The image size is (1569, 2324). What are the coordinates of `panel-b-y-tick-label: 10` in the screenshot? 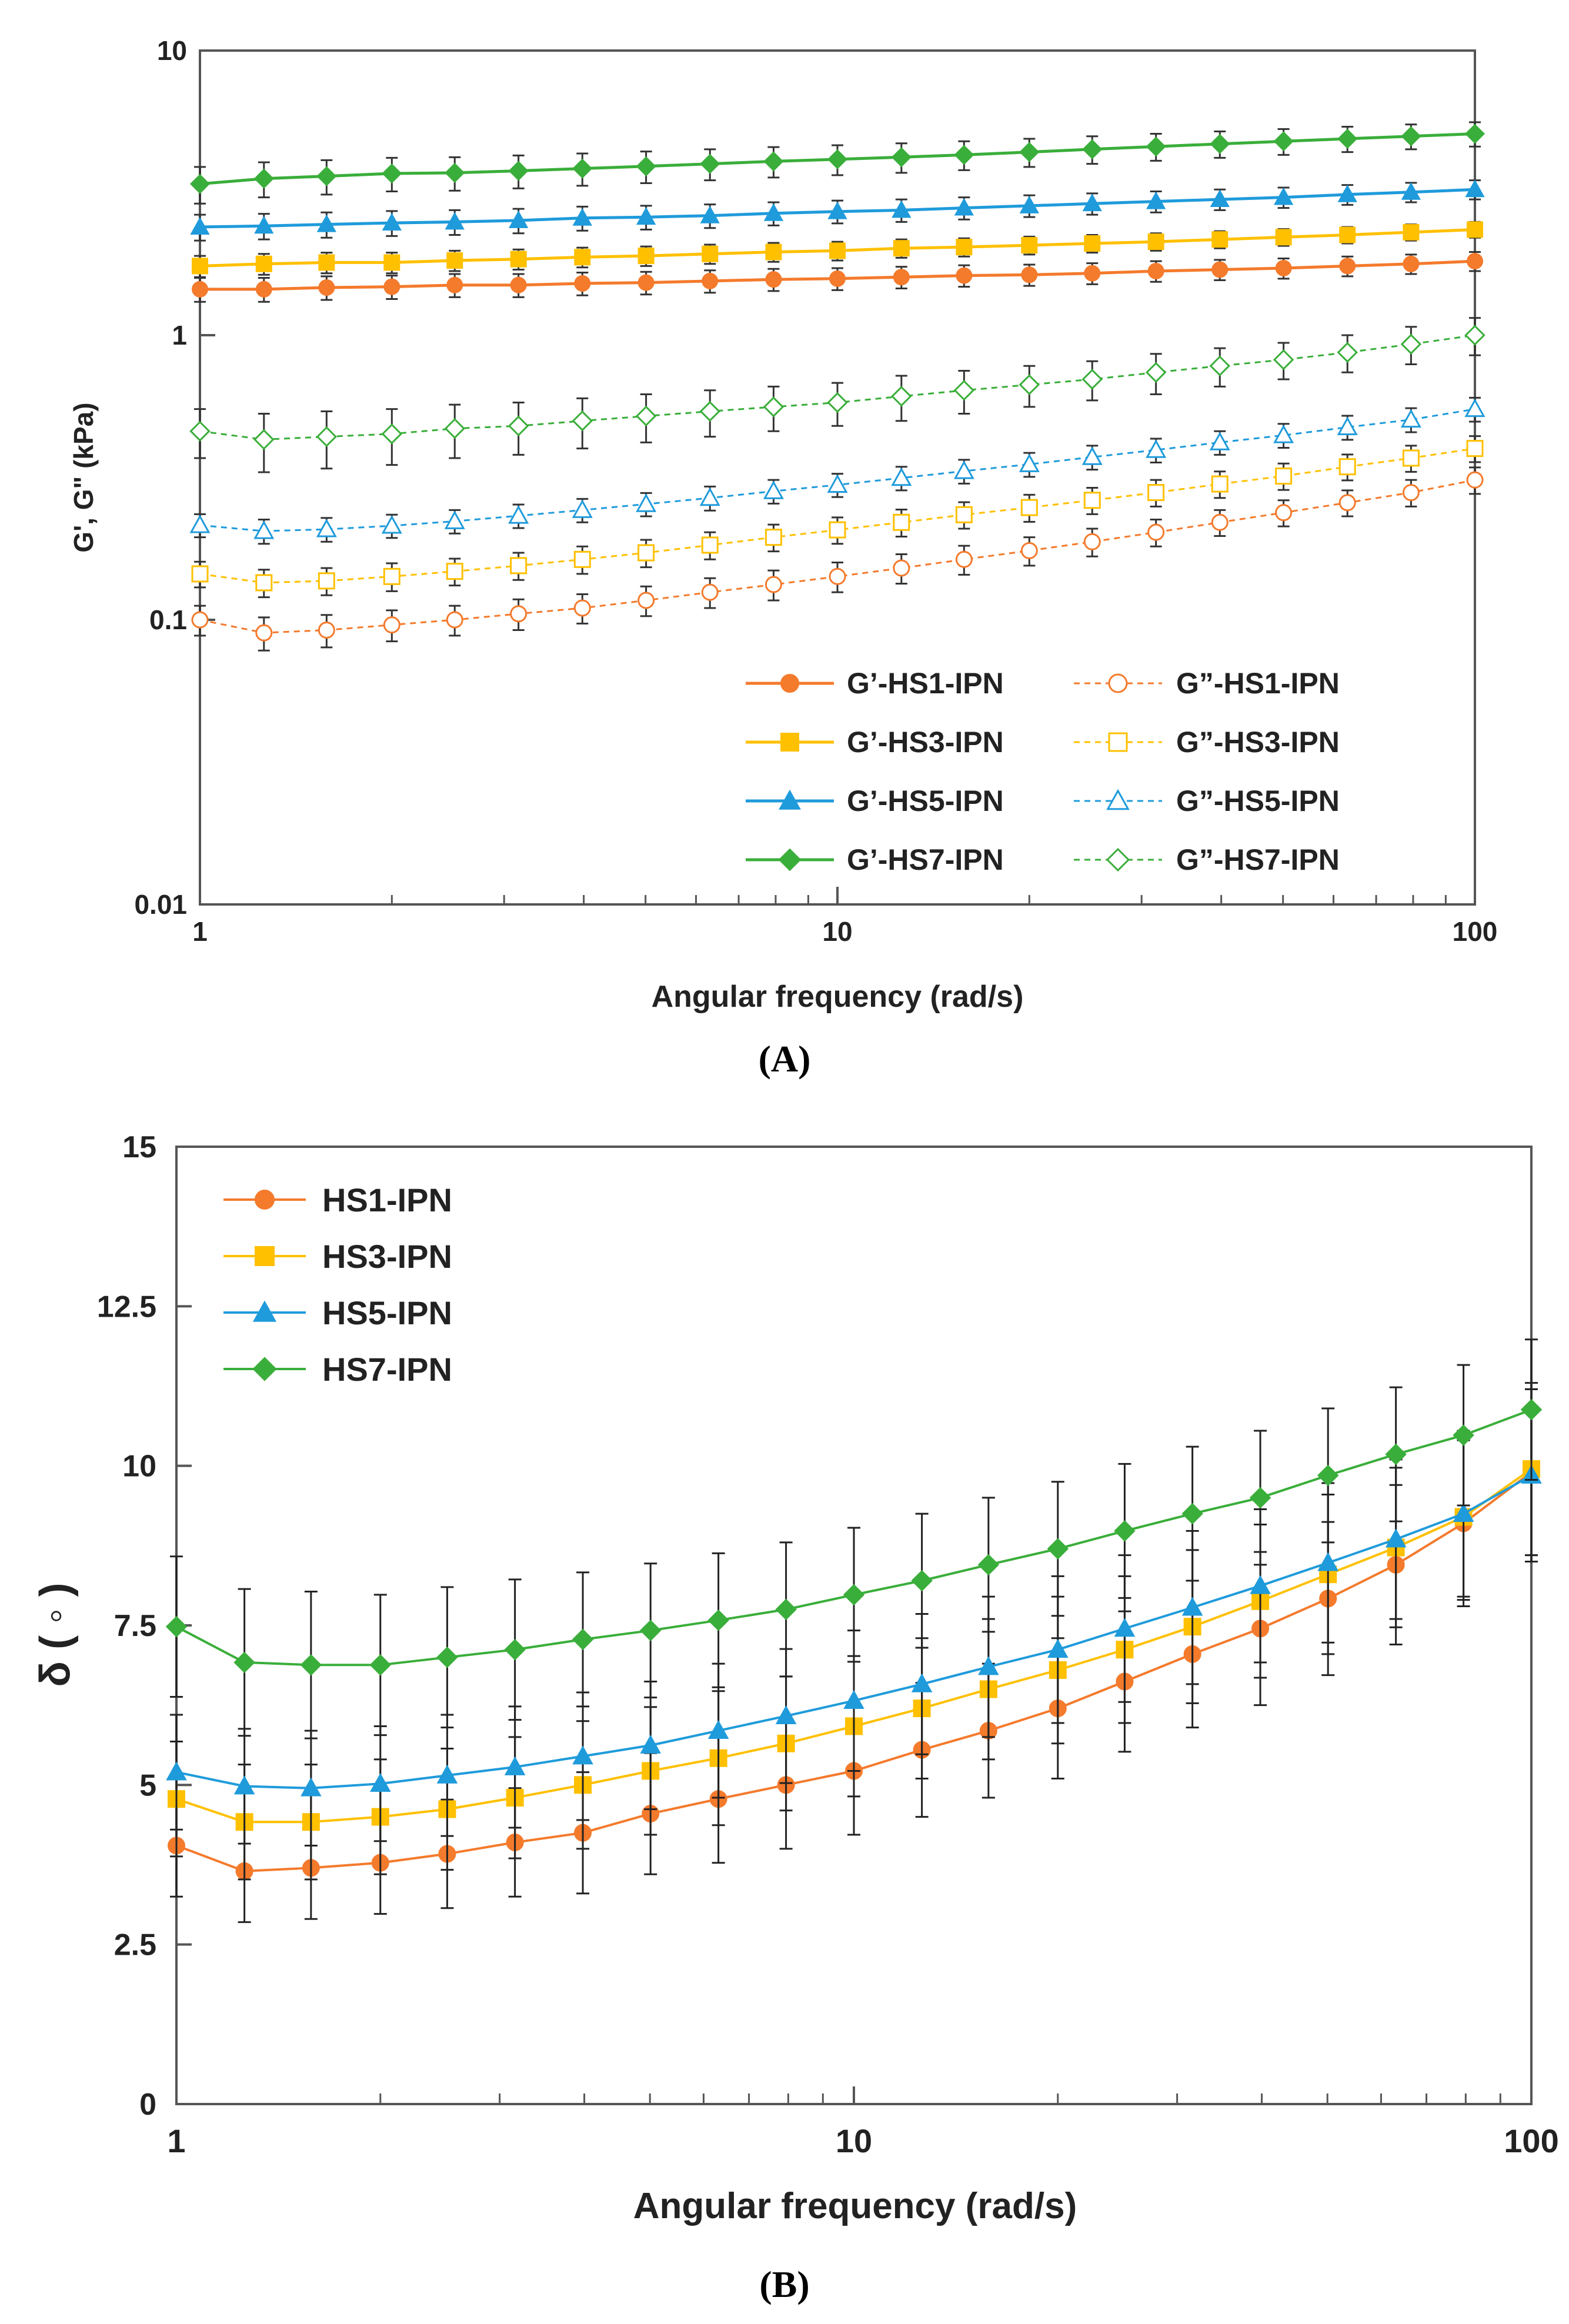 It's located at (139, 1467).